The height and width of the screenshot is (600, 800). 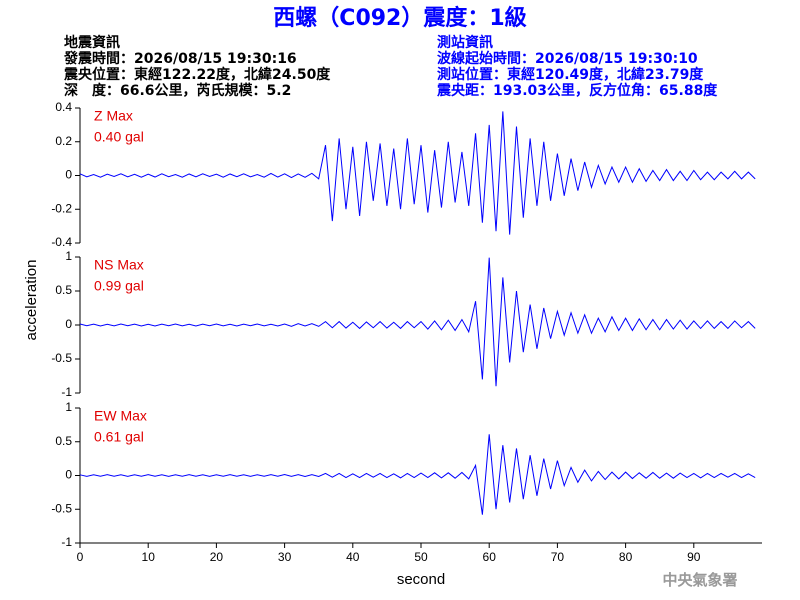 I want to click on x-tick-label: 70, so click(x=558, y=557).